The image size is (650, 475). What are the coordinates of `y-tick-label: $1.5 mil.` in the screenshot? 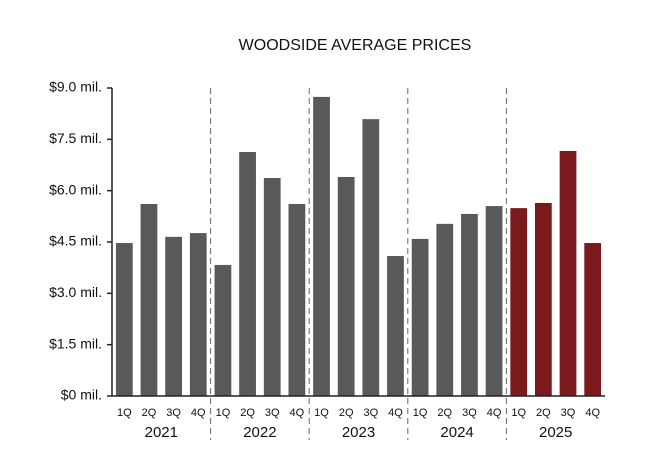 It's located at (75, 343).